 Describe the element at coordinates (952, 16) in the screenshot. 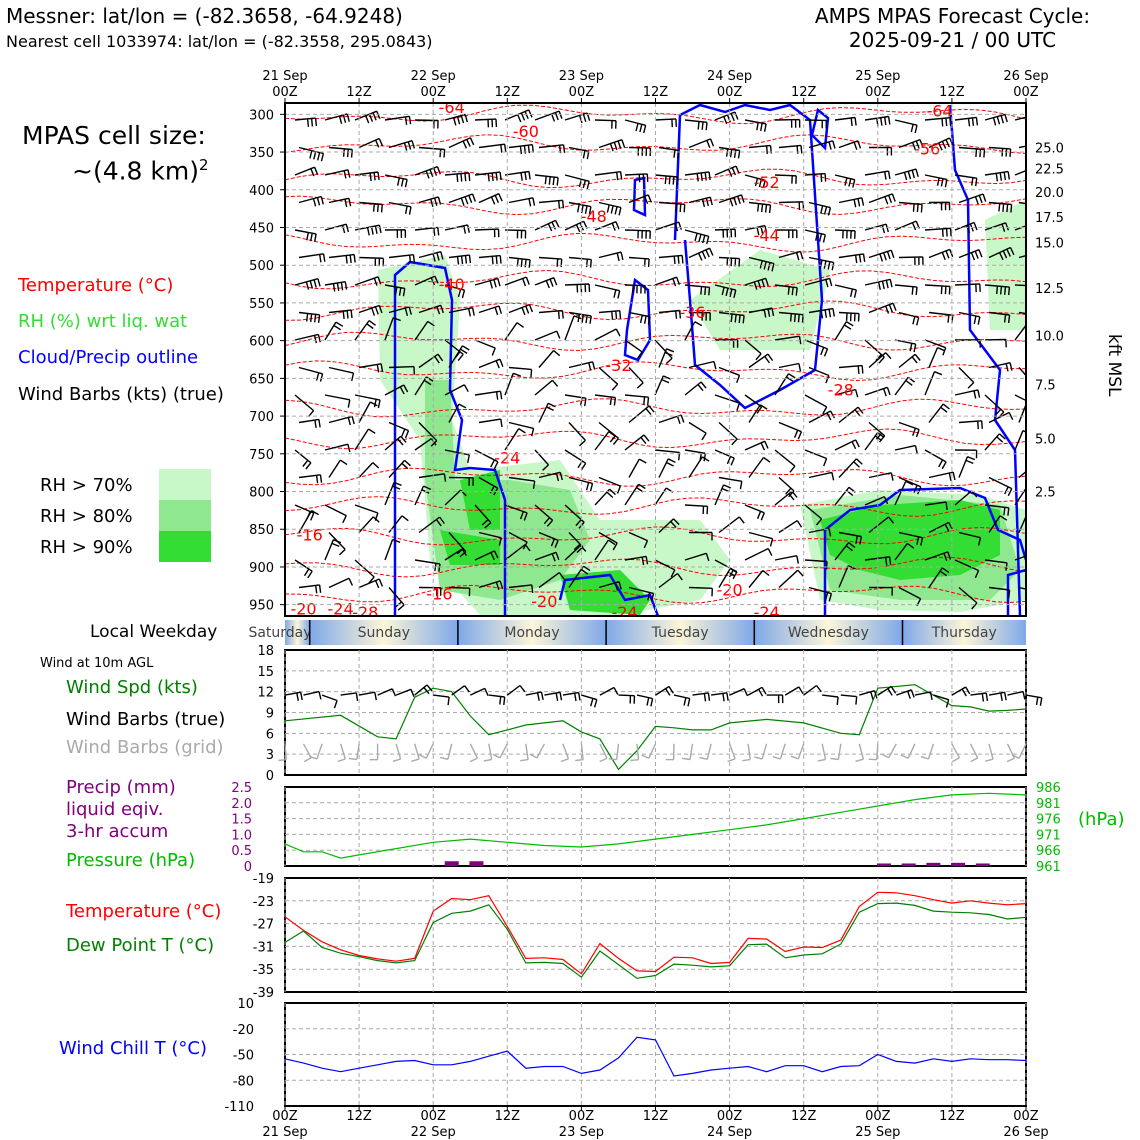

I see `forecast-cycle-label: AMPS MPAS Forecast Cycle:` at that location.